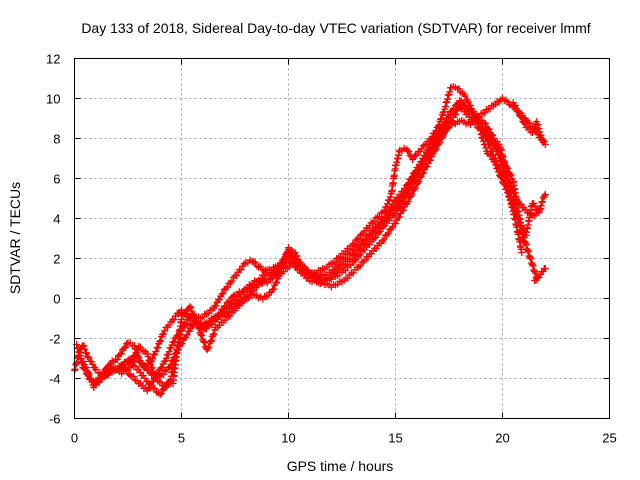  What do you see at coordinates (55, 419) in the screenshot?
I see `y-tick-label: -6` at bounding box center [55, 419].